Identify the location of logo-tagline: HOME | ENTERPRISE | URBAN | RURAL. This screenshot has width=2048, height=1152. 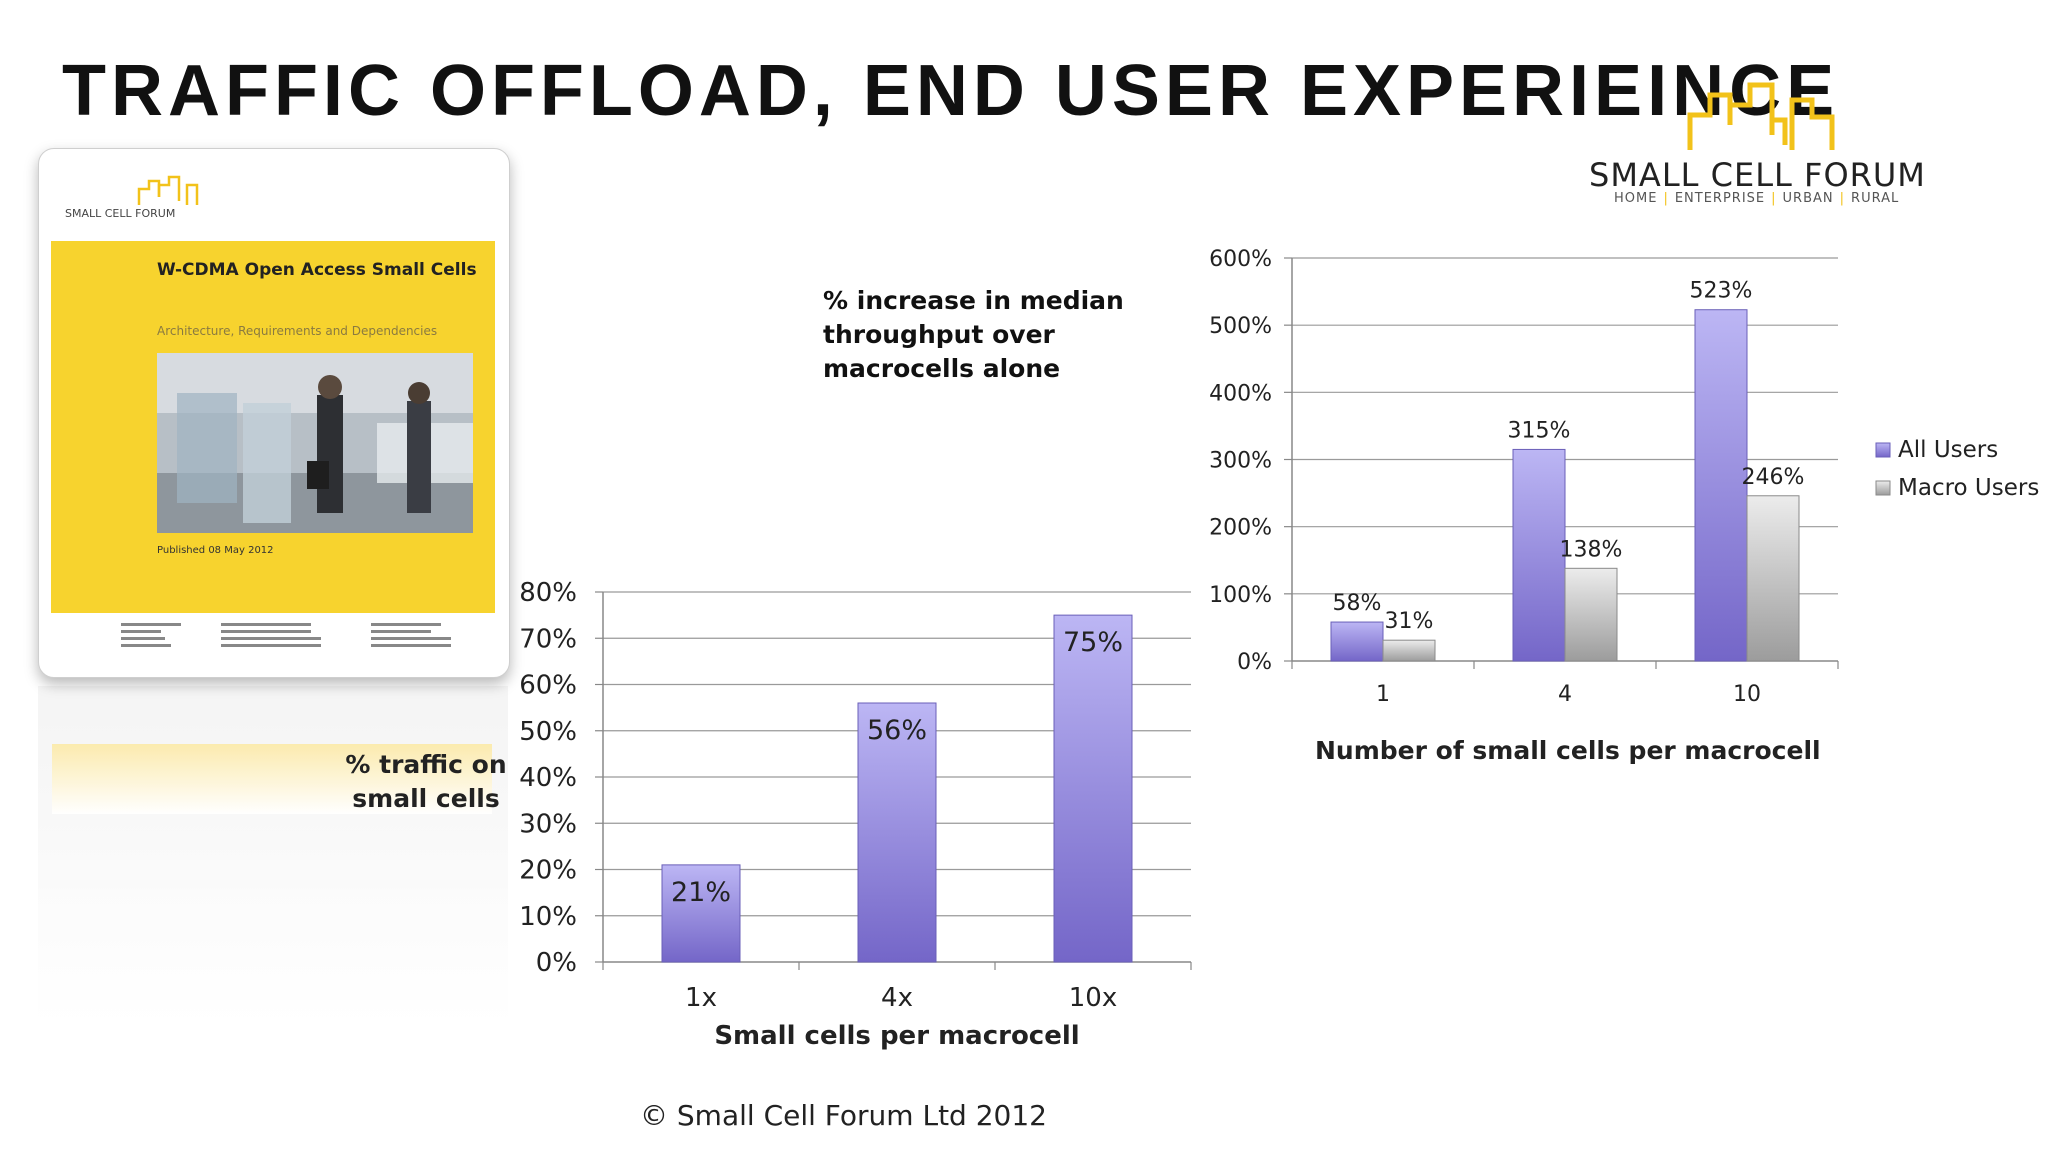
(1757, 198).